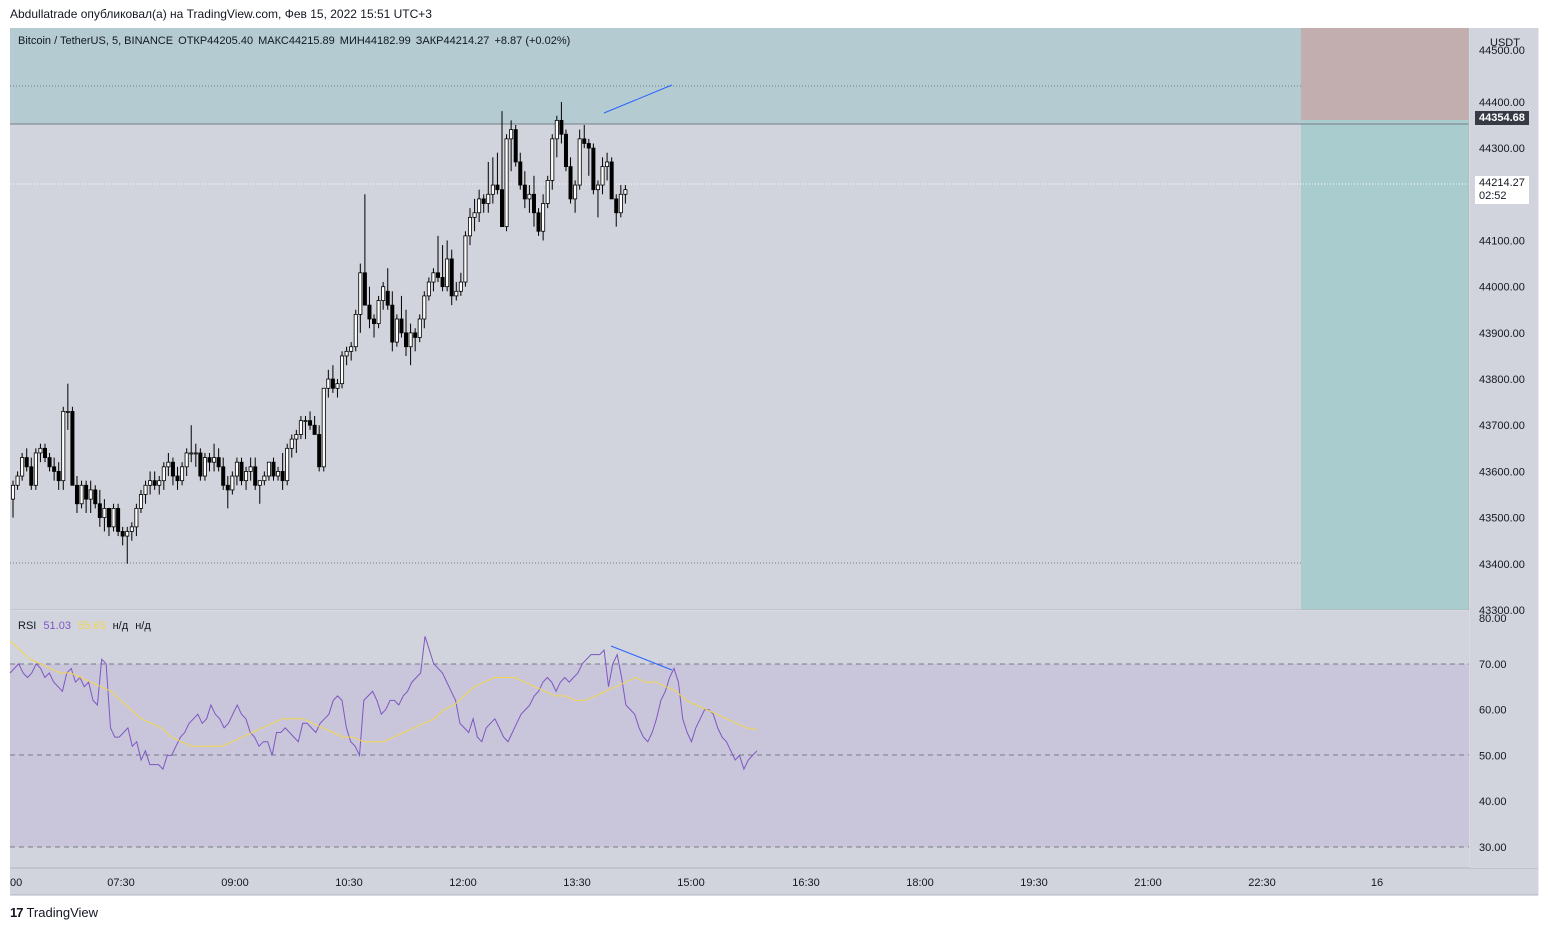 The height and width of the screenshot is (931, 1549). Describe the element at coordinates (143, 626) in the screenshot. I see `rsi-na-2: н/д` at that location.